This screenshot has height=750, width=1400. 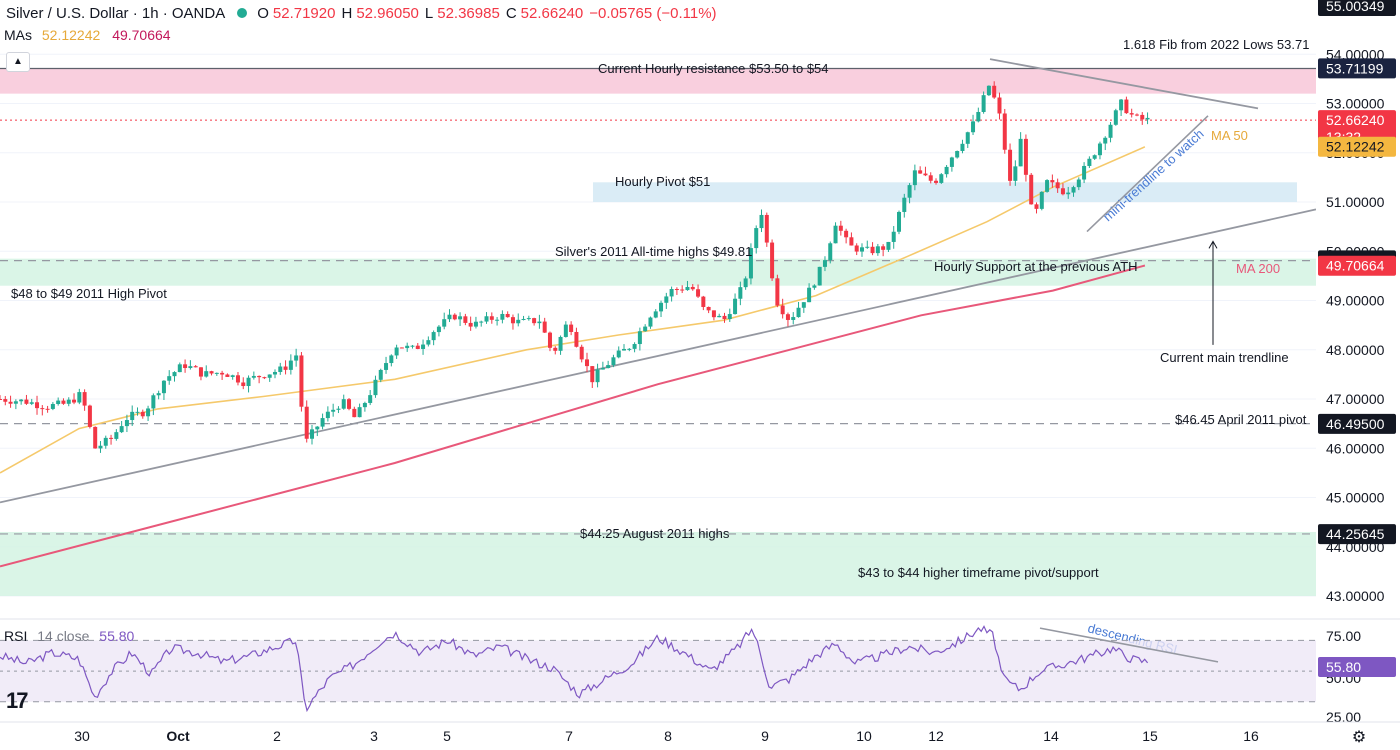 What do you see at coordinates (1357, 667) in the screenshot?
I see `rsi-value-badge` at bounding box center [1357, 667].